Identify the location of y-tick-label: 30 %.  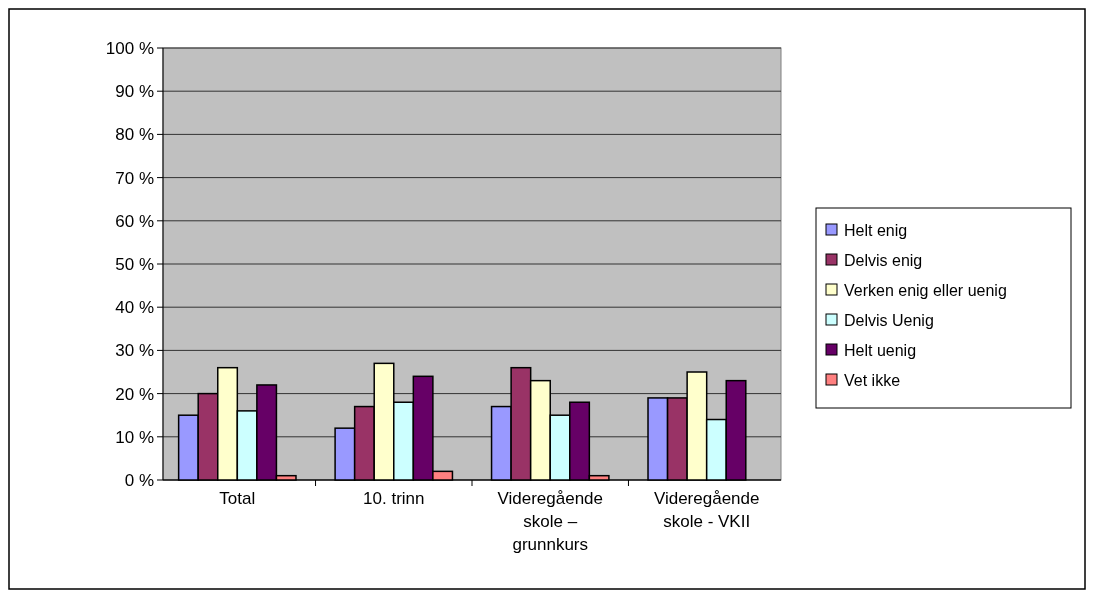
(134, 351).